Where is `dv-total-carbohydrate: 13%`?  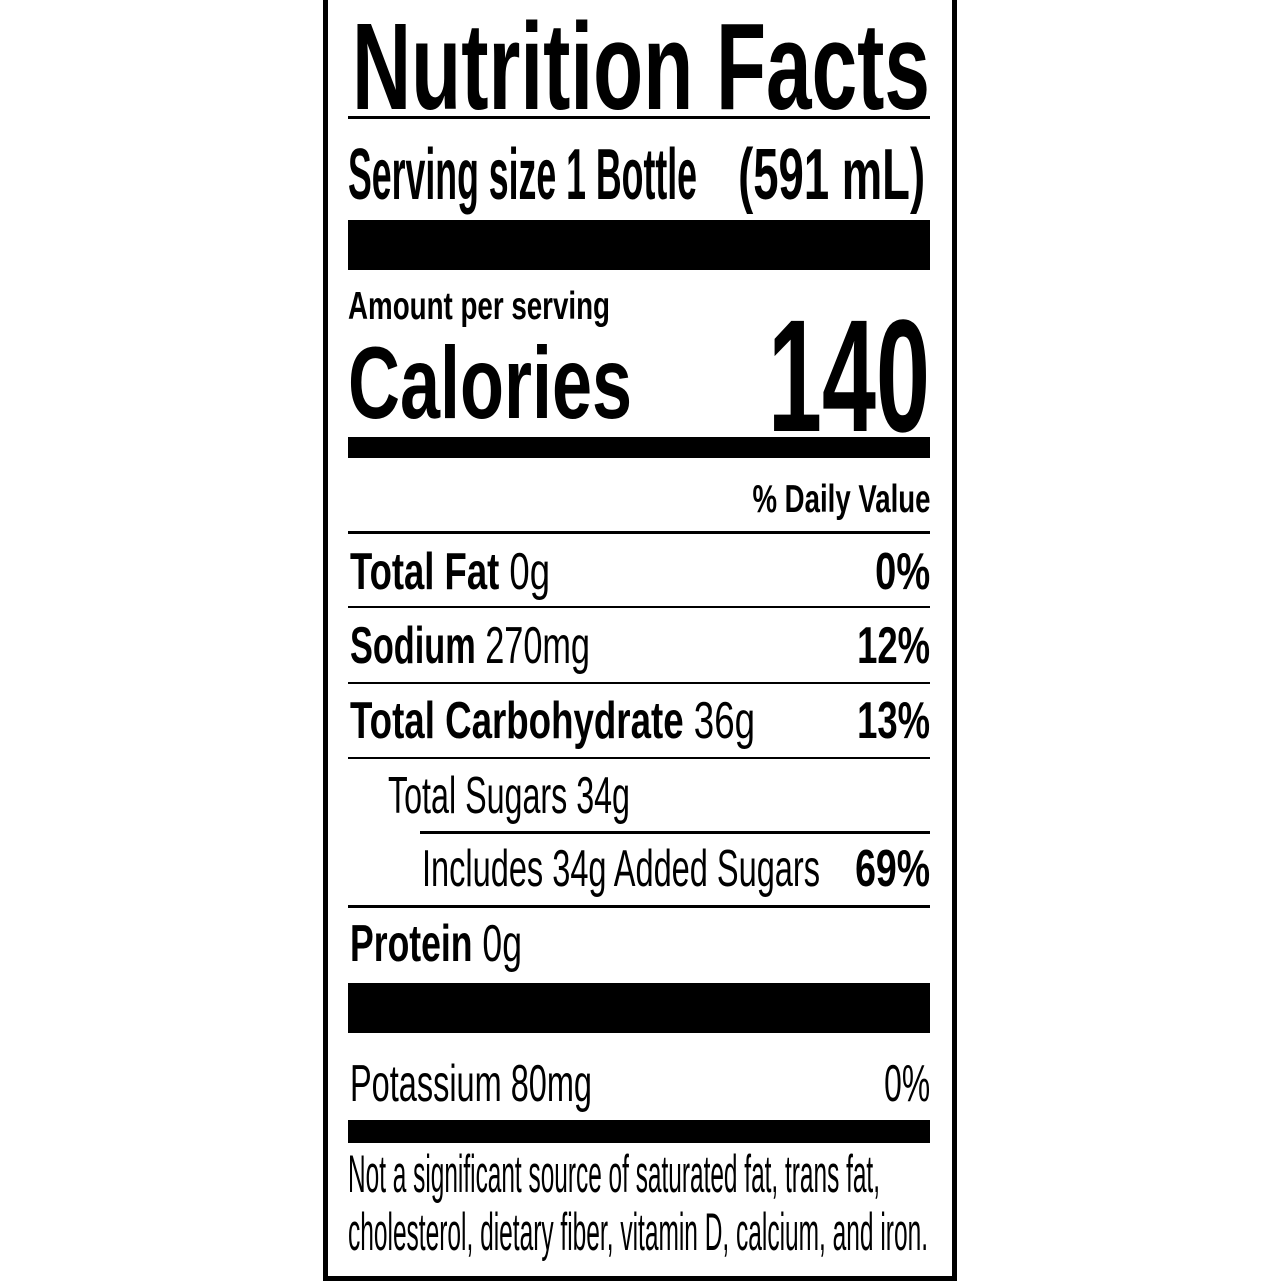
dv-total-carbohydrate: 13% is located at coordinates (893, 721).